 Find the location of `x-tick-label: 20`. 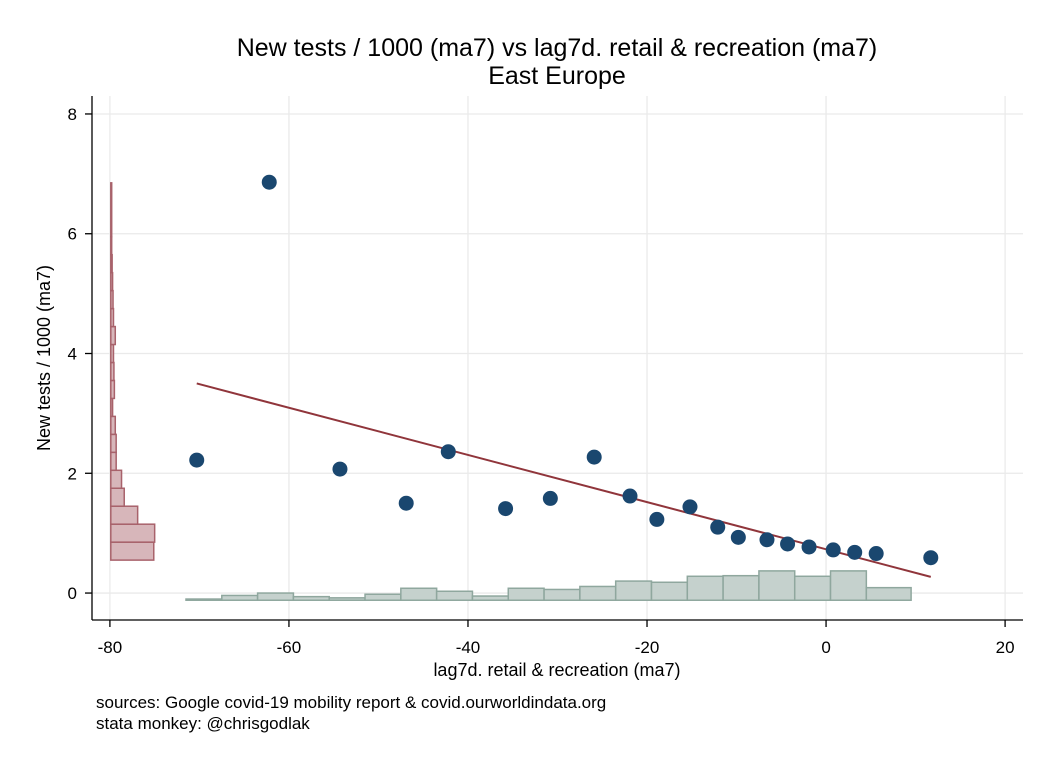

x-tick-label: 20 is located at coordinates (1005, 647).